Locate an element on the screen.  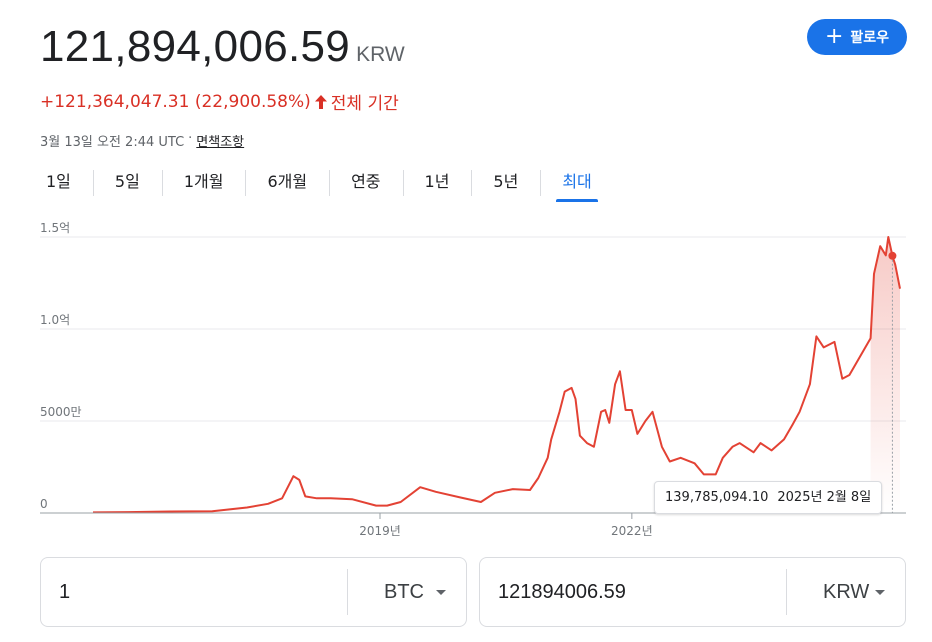
quote-meta: 3월 13일 오전 2:44 UTC · 면책조항 is located at coordinates (142, 140).